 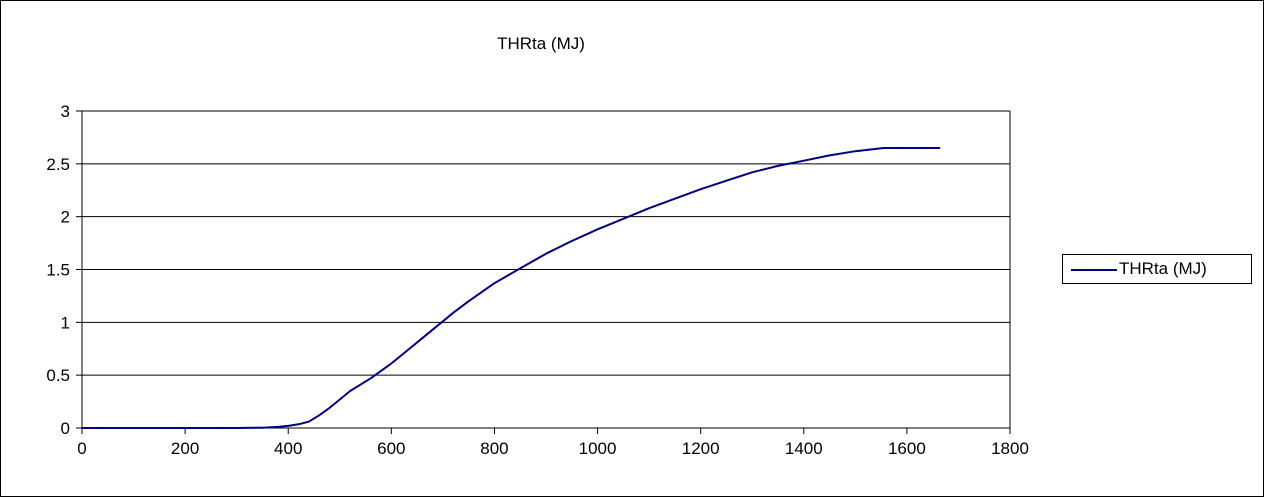 What do you see at coordinates (804, 448) in the screenshot?
I see `x-tick-label: 1400` at bounding box center [804, 448].